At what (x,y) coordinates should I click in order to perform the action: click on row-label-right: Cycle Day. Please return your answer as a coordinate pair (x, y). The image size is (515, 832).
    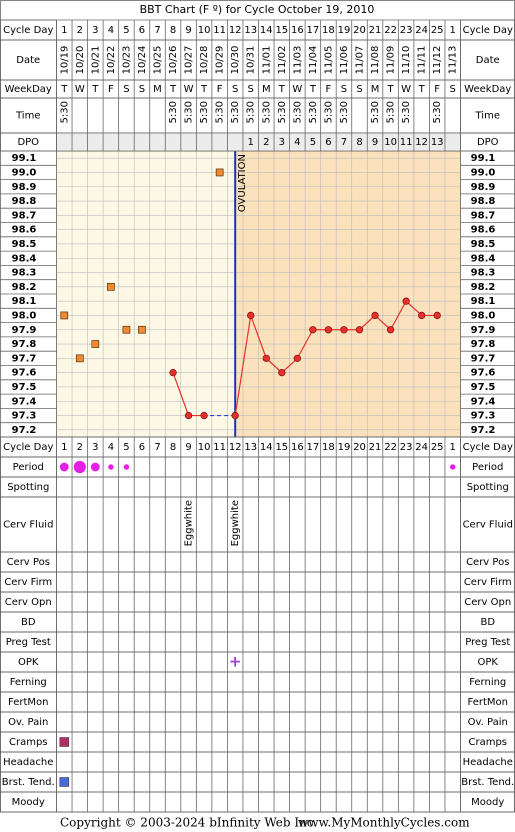
    Looking at the image, I should click on (488, 447).